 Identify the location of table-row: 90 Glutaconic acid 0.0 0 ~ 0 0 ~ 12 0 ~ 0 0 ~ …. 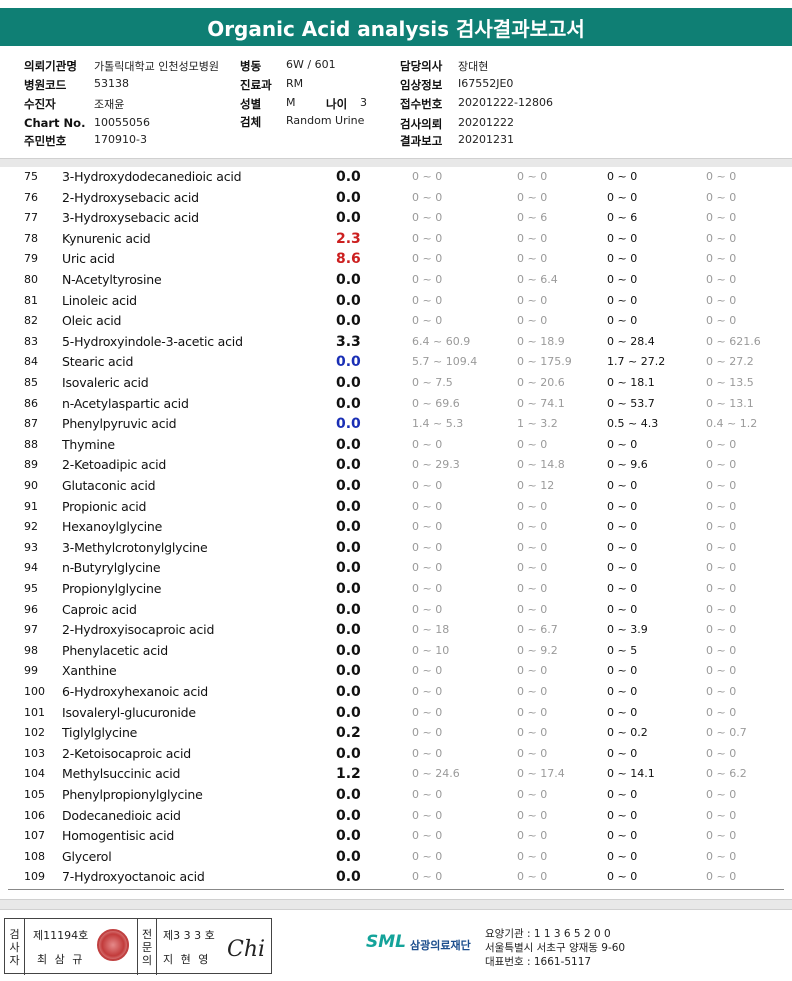
(396, 486).